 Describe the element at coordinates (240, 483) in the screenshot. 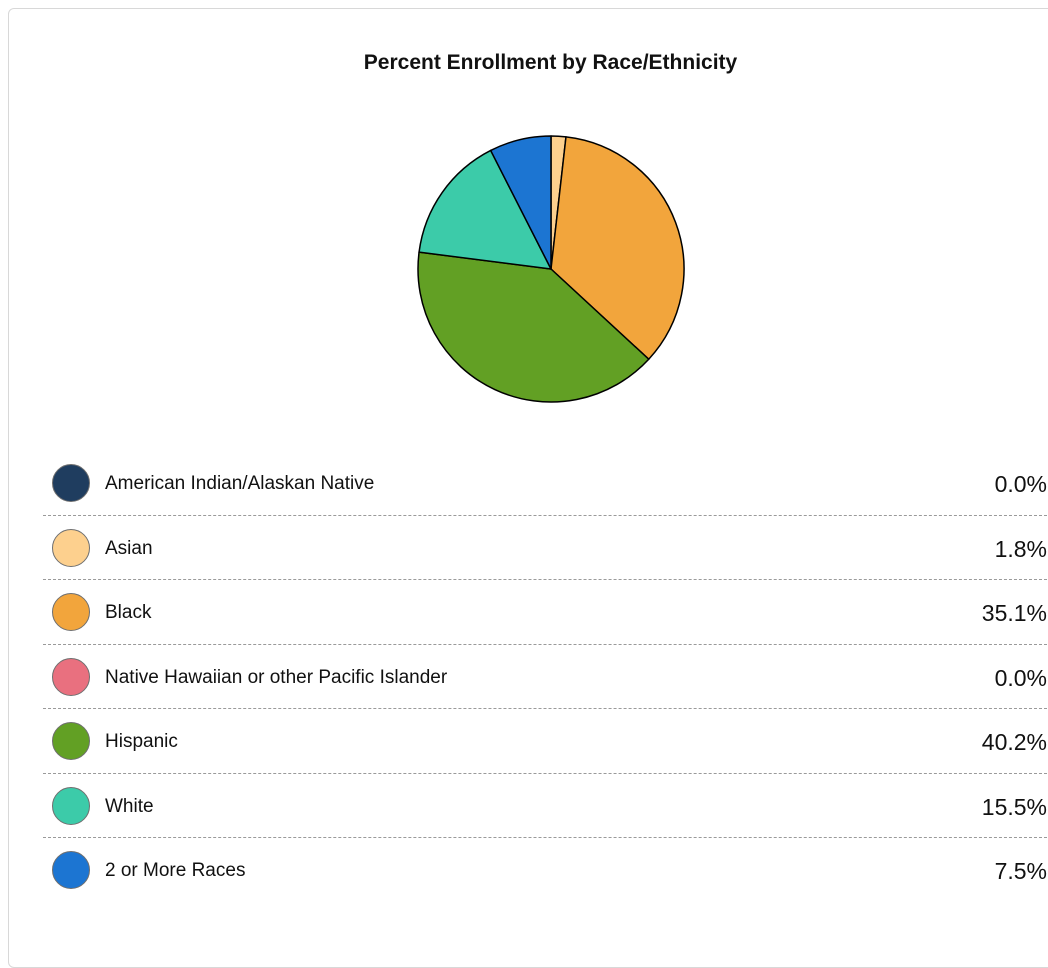

I see `legend-label: American Indian/Alaskan Native` at that location.